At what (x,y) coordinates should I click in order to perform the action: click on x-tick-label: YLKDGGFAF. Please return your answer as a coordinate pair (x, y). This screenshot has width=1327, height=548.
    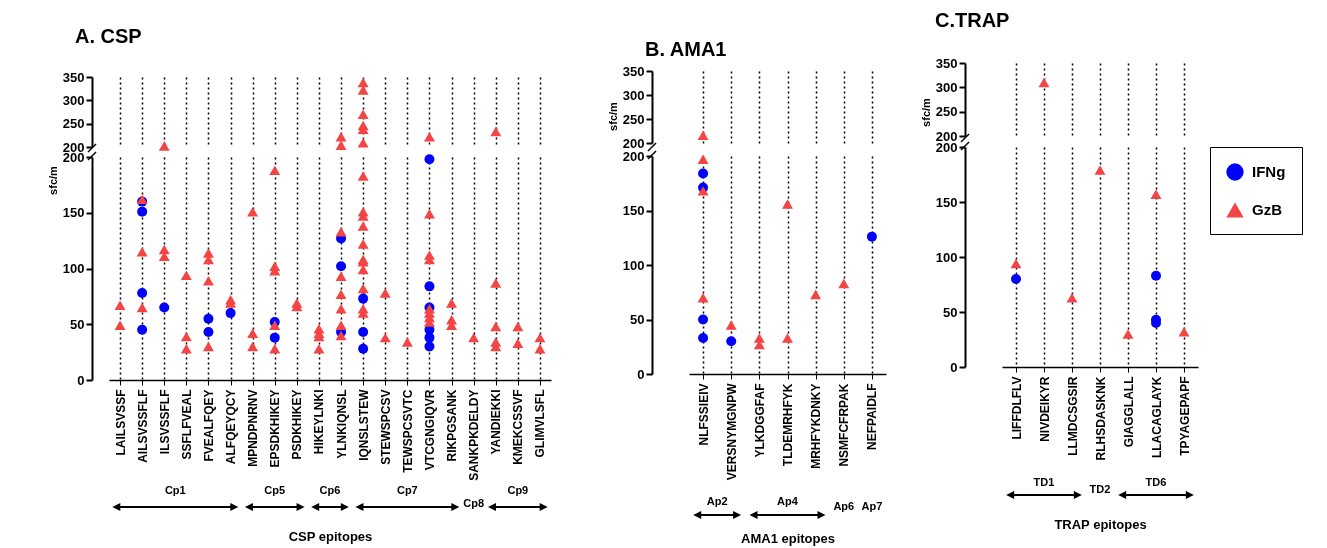
    Looking at the image, I should click on (759, 420).